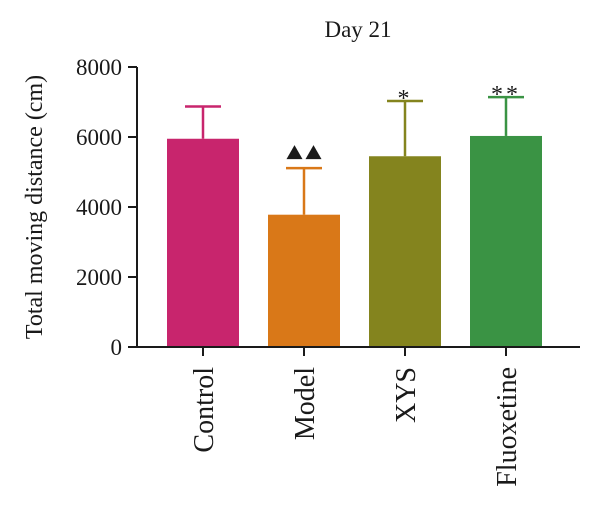 Image resolution: width=600 pixels, height=524 pixels. I want to click on y-ticks-layer: 0 2000 4000 6000 8000, so click(106, 207).